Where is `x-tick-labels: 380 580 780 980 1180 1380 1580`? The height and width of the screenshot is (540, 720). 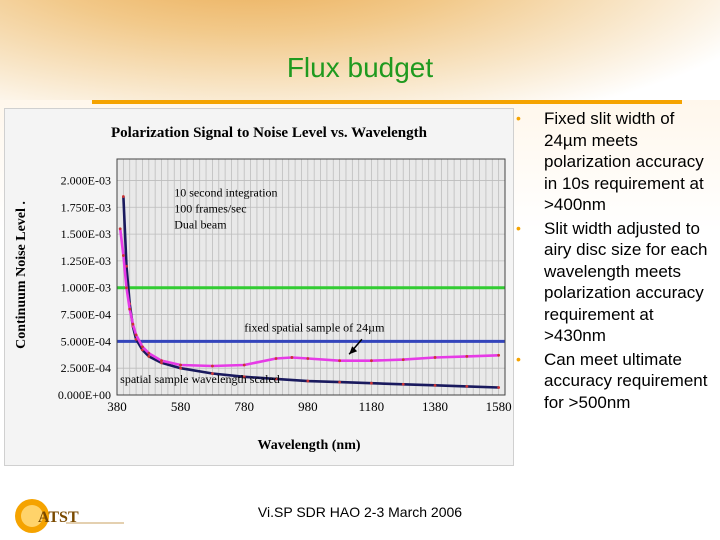
x-tick-labels: 380 580 780 980 1180 1380 1580 is located at coordinates (309, 406).